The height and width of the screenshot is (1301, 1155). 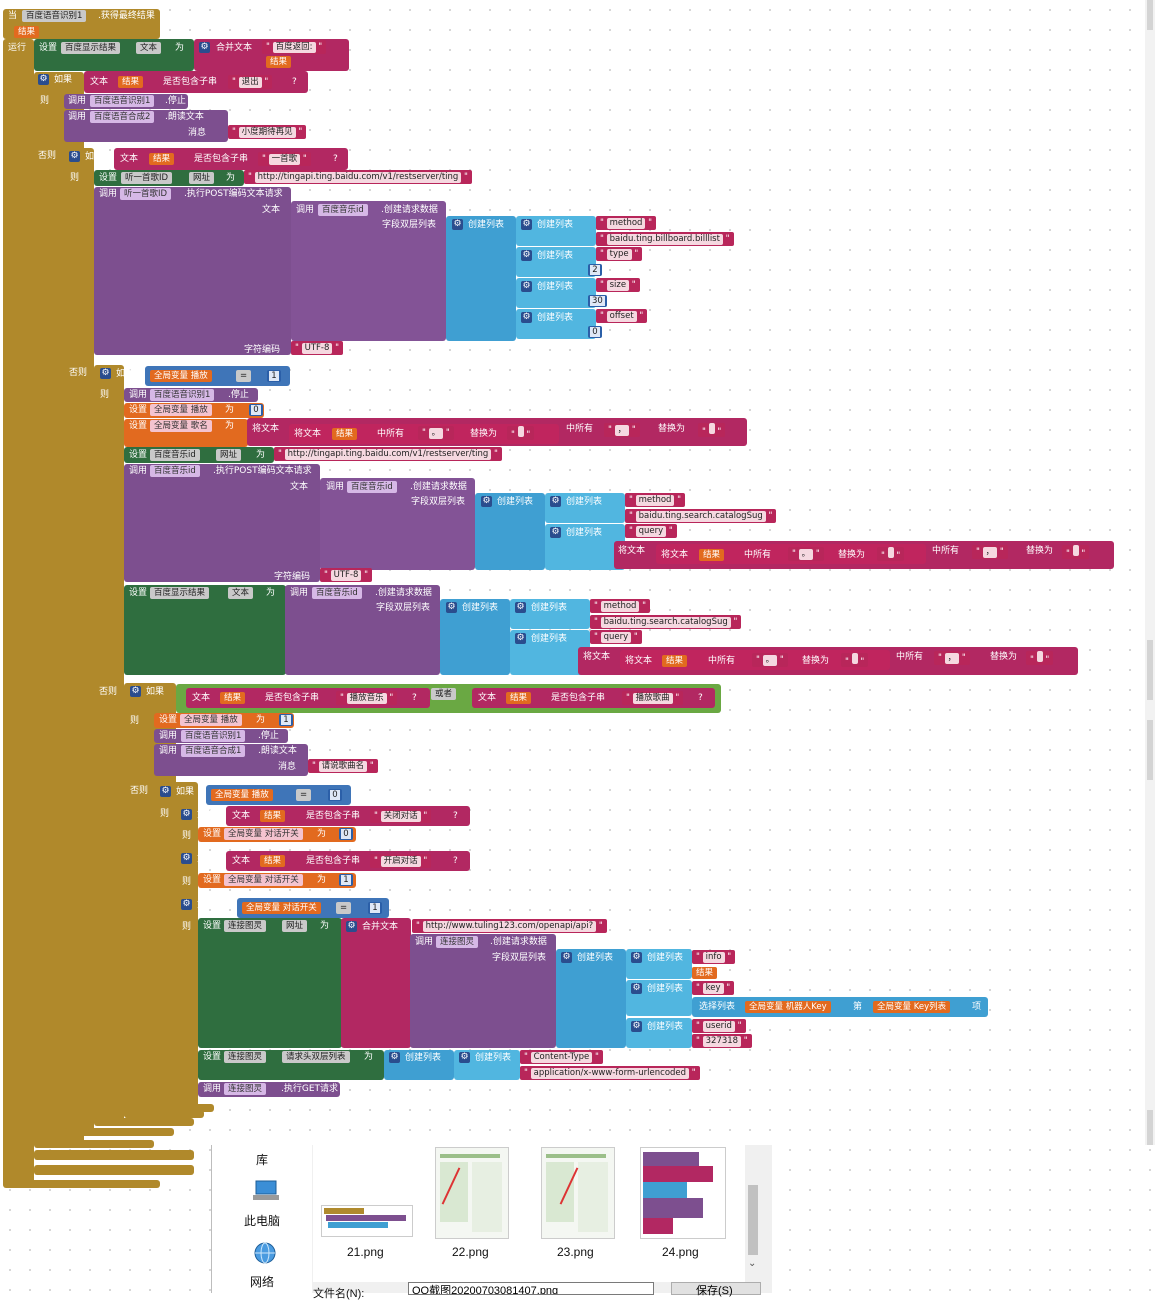 I want to click on sidebar-item-network: 网络, so click(x=262, y=1282).